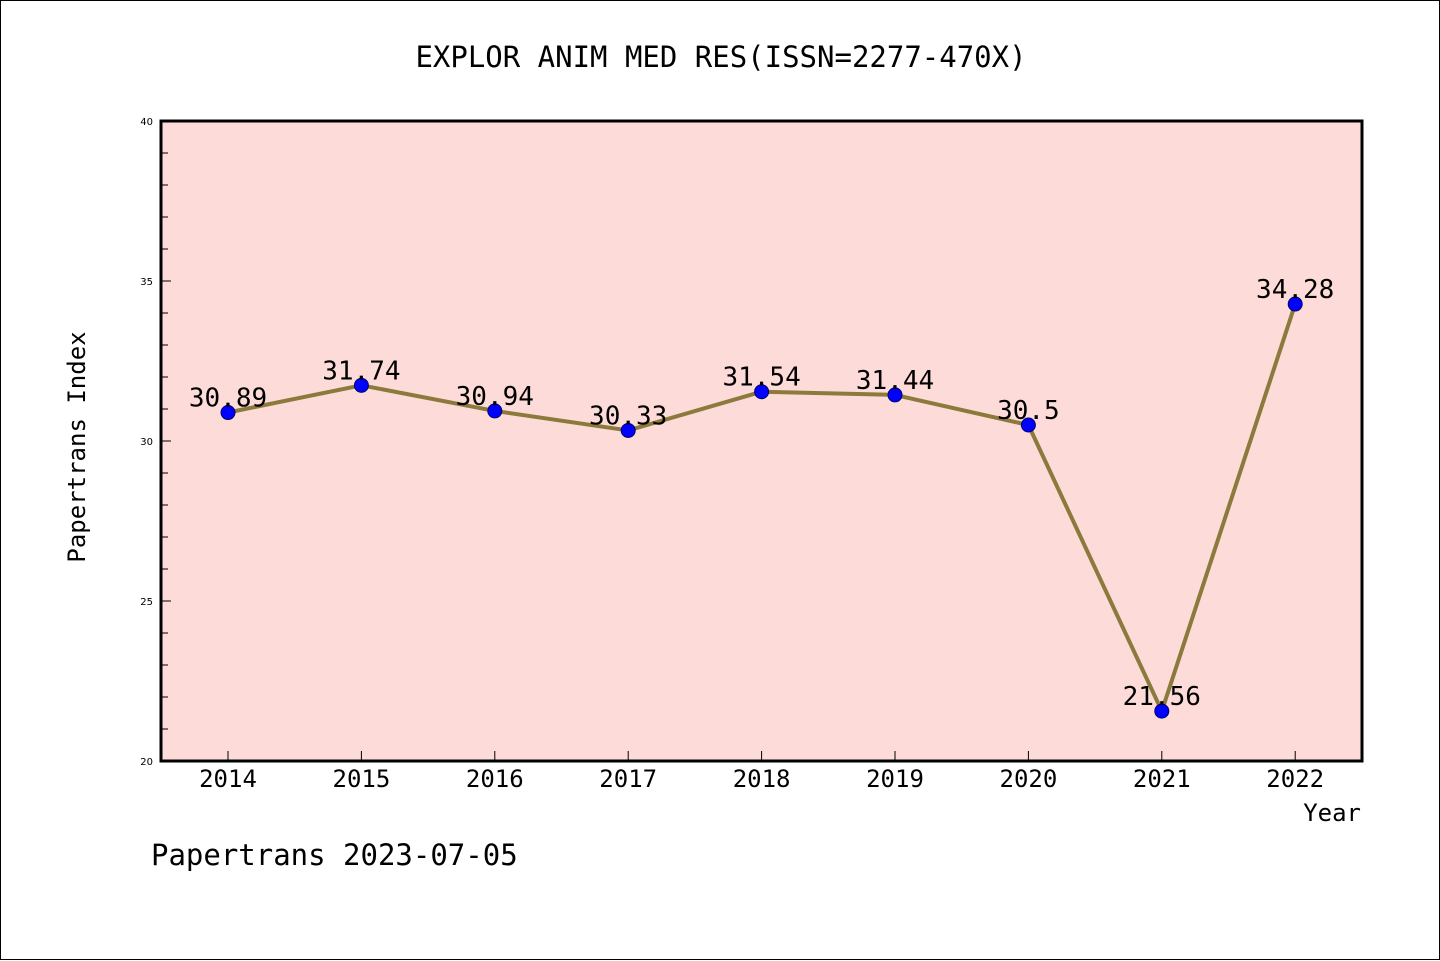 The width and height of the screenshot is (1440, 961). I want to click on data-label: 30.89, so click(228, 399).